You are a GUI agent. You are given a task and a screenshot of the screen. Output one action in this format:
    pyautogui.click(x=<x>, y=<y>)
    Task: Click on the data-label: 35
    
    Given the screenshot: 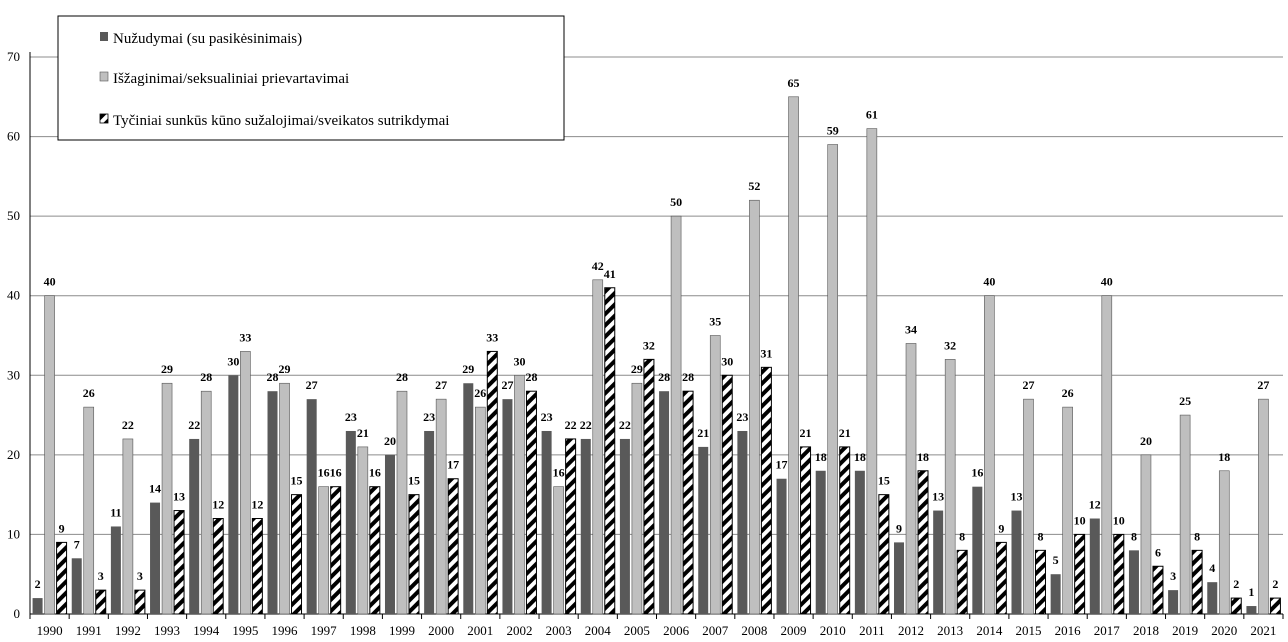 What is the action you would take?
    pyautogui.click(x=715, y=322)
    